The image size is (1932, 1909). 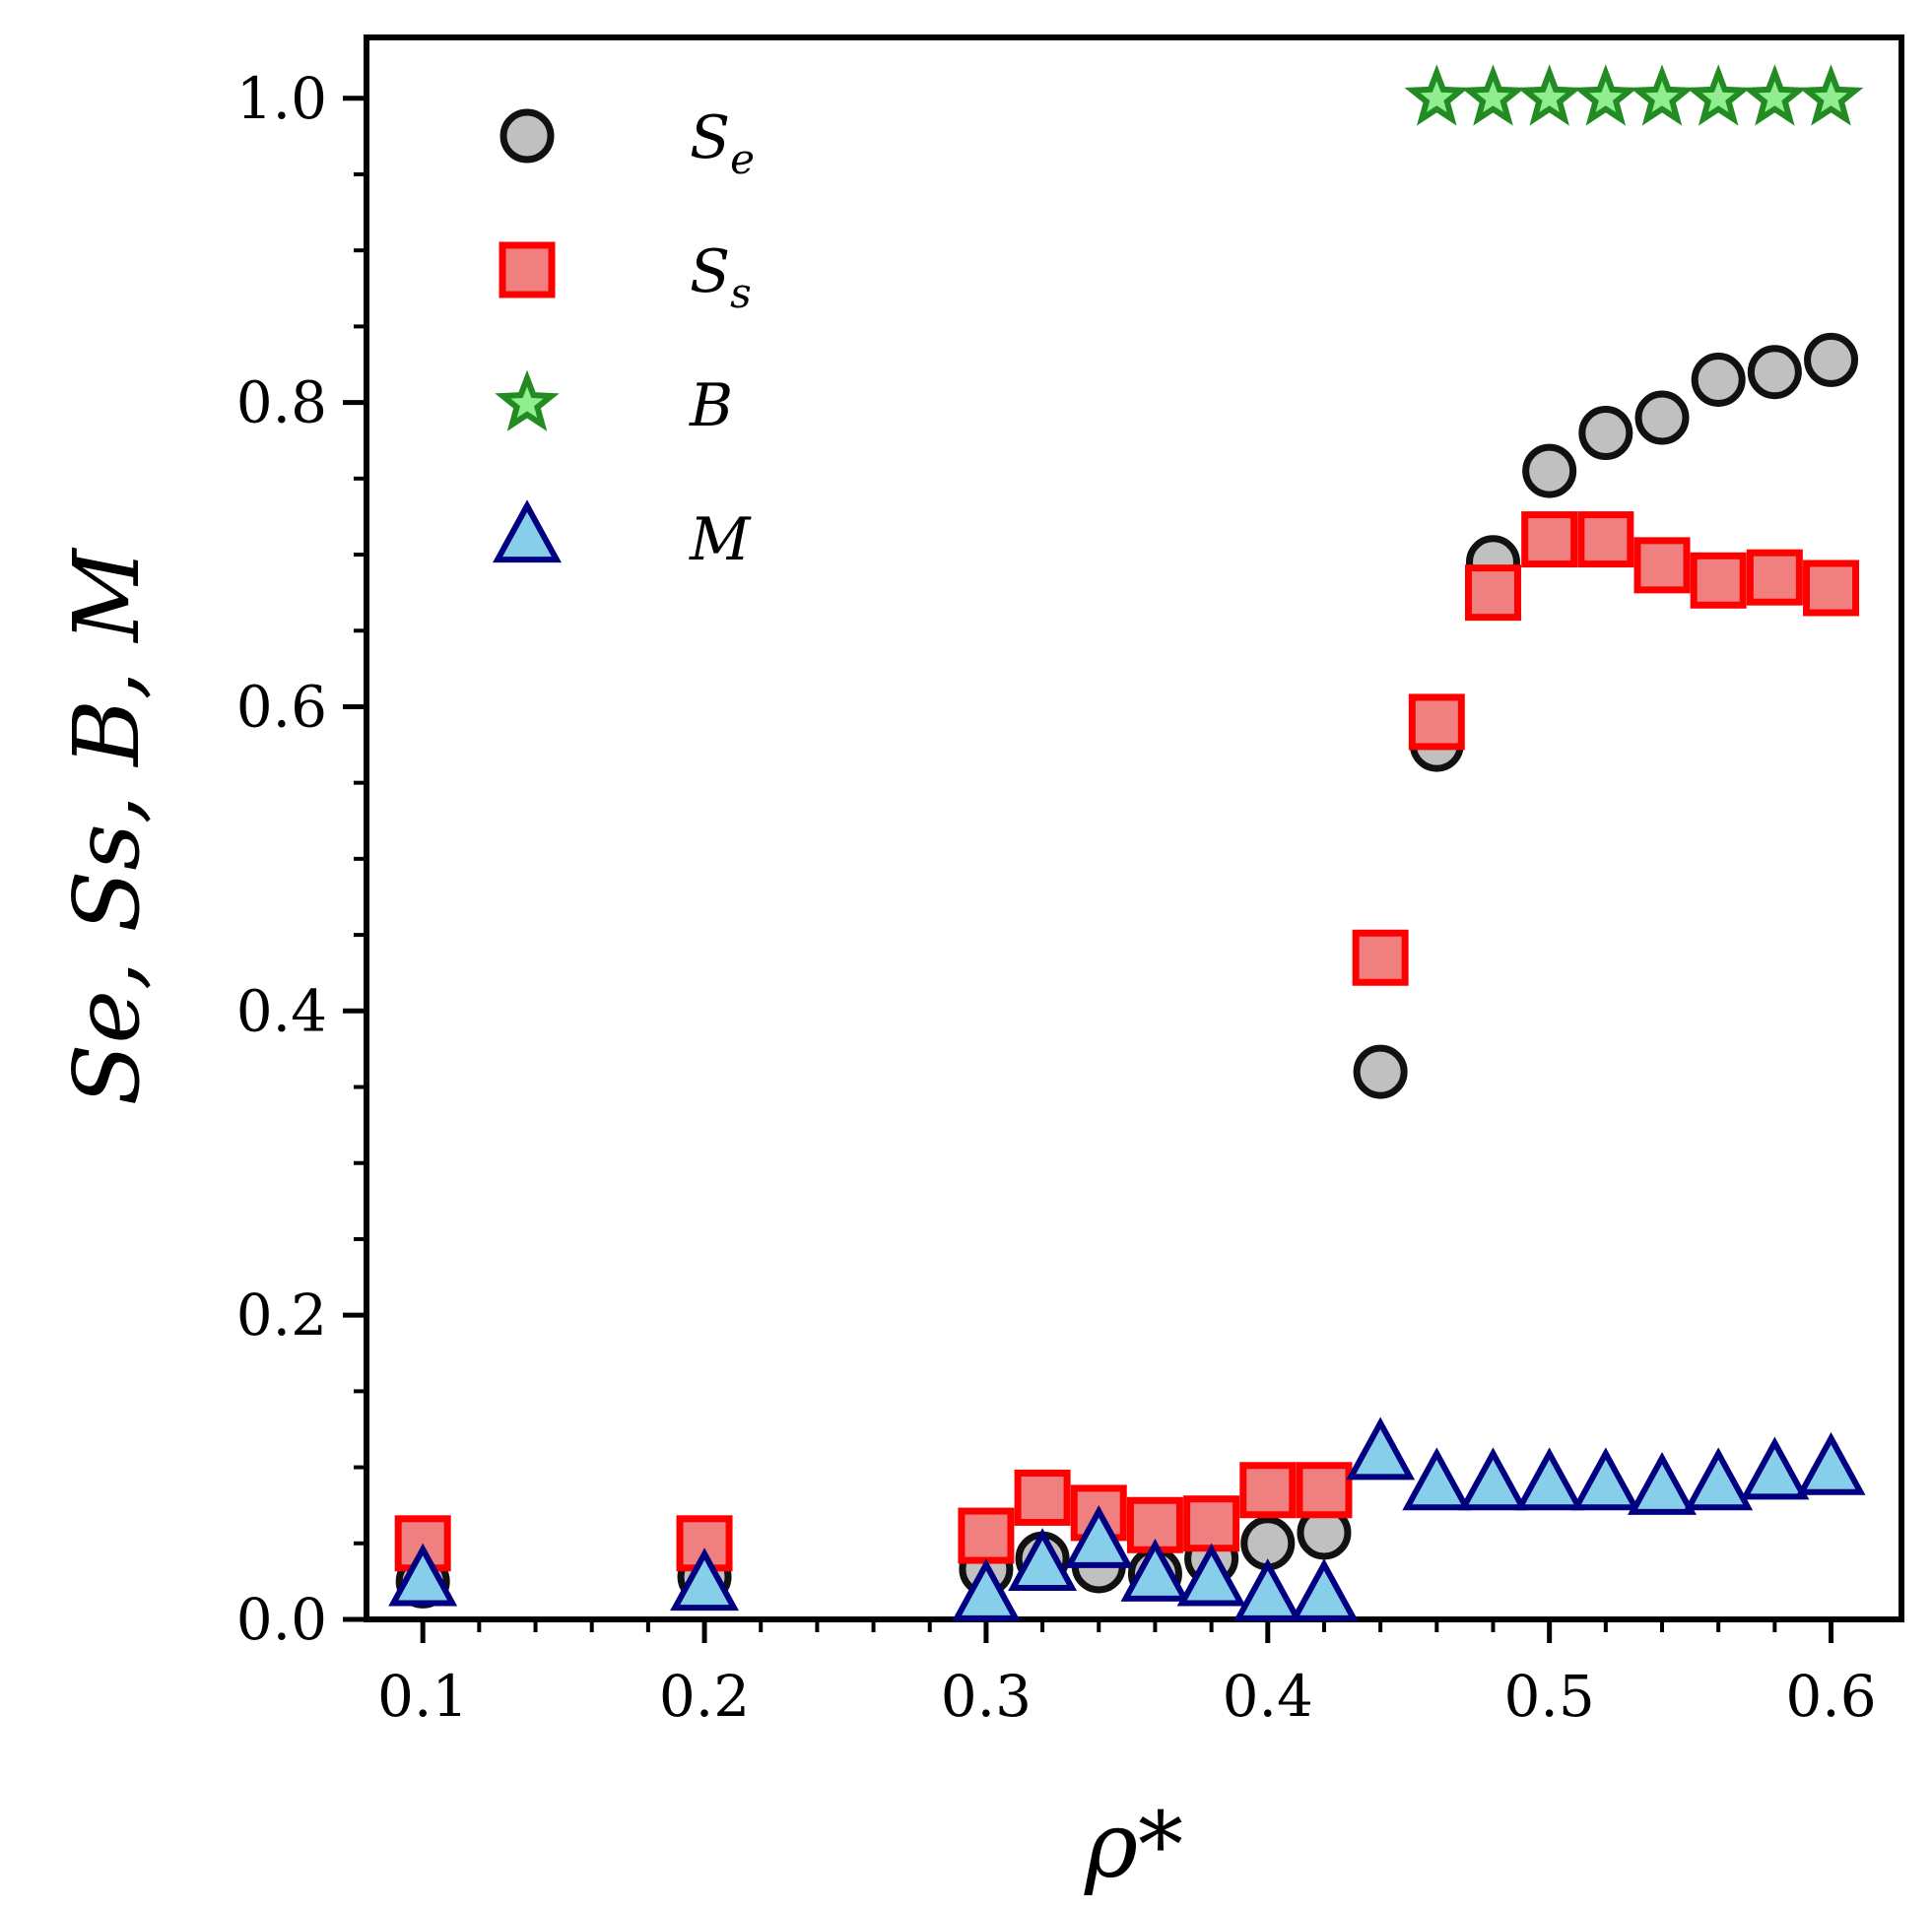 What do you see at coordinates (1127, 1674) in the screenshot?
I see `x-ticks: 0.1 0.2 0.3 0.4 0.5 0.6` at bounding box center [1127, 1674].